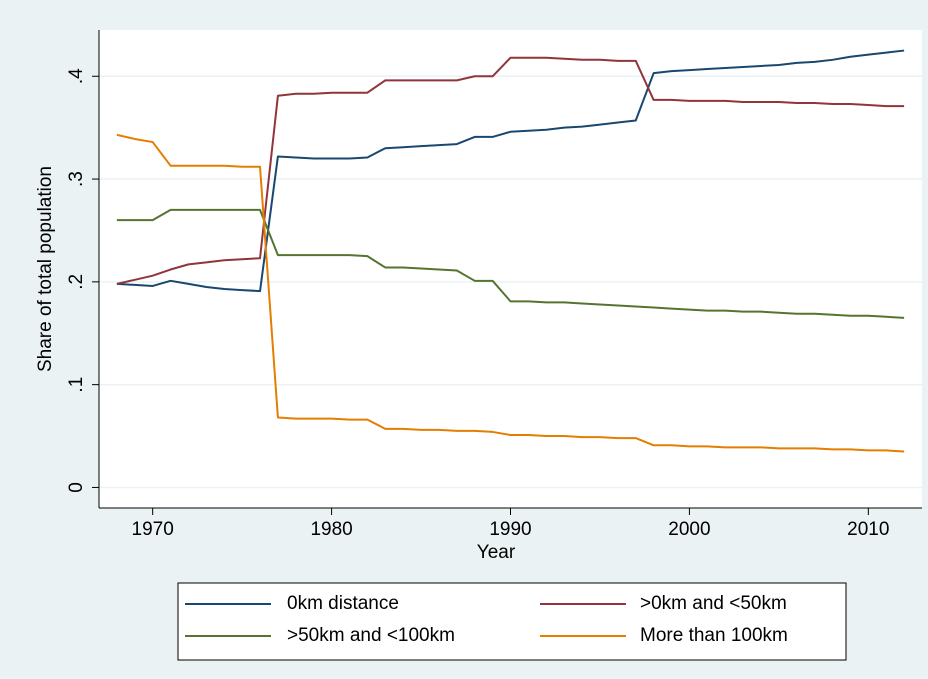  What do you see at coordinates (45, 269) in the screenshot?
I see `y-axis-title: Share of total population` at bounding box center [45, 269].